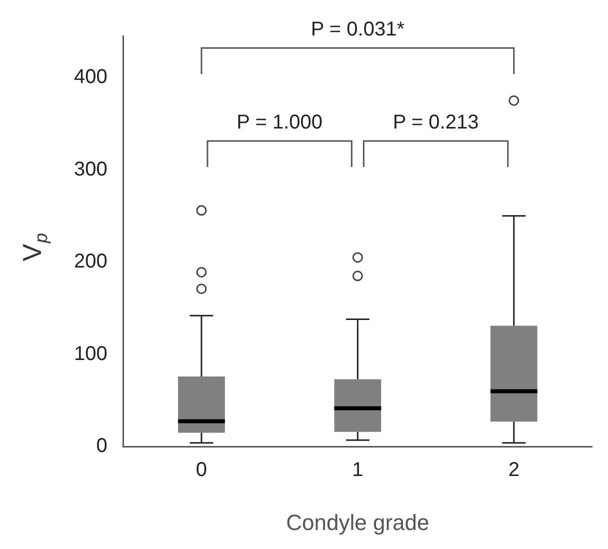  Describe the element at coordinates (34, 247) in the screenshot. I see `y-axis-title: Vp` at that location.